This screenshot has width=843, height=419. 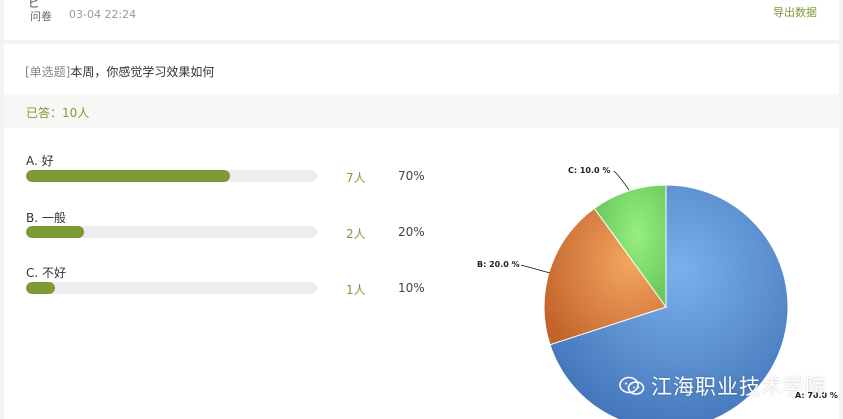 What do you see at coordinates (356, 234) in the screenshot?
I see `option-b-count: 2人` at bounding box center [356, 234].